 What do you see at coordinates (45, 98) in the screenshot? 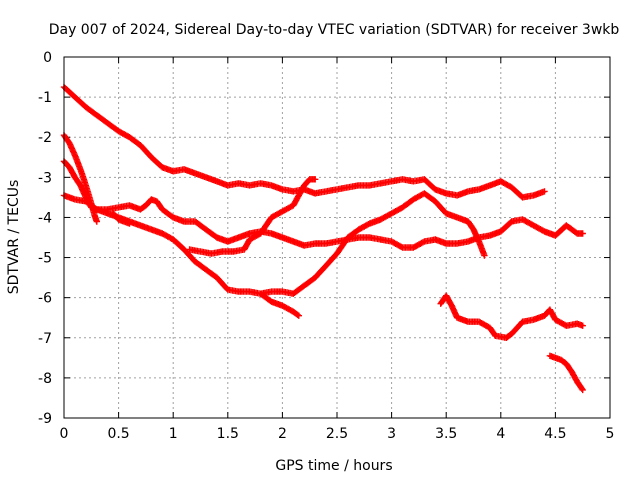
I see `y-tick-label: -1` at bounding box center [45, 98].